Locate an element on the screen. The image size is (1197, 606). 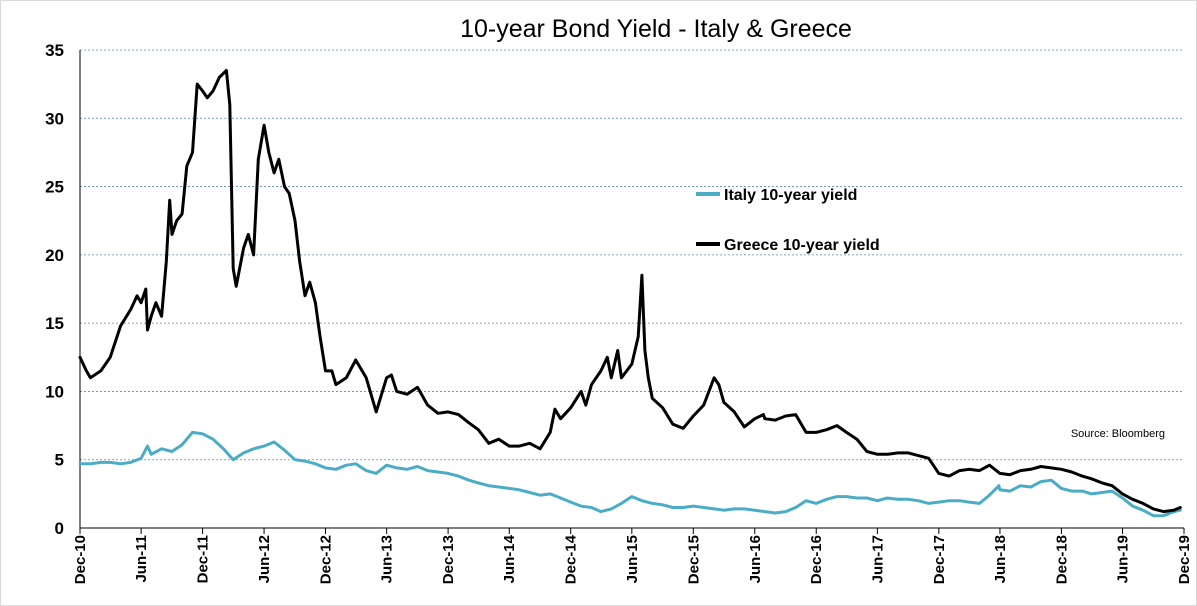
x-tick-label: Dec-18 is located at coordinates (1061, 559).